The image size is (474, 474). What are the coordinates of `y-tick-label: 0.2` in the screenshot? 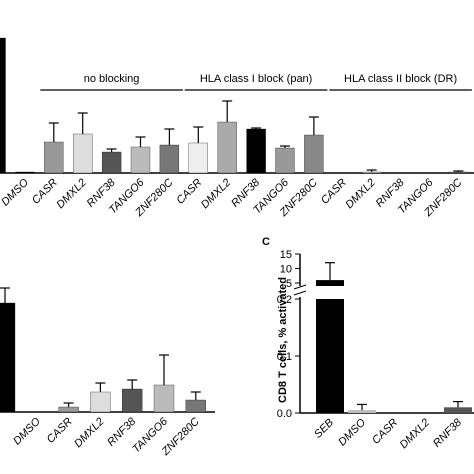 It's located at (284, 300).